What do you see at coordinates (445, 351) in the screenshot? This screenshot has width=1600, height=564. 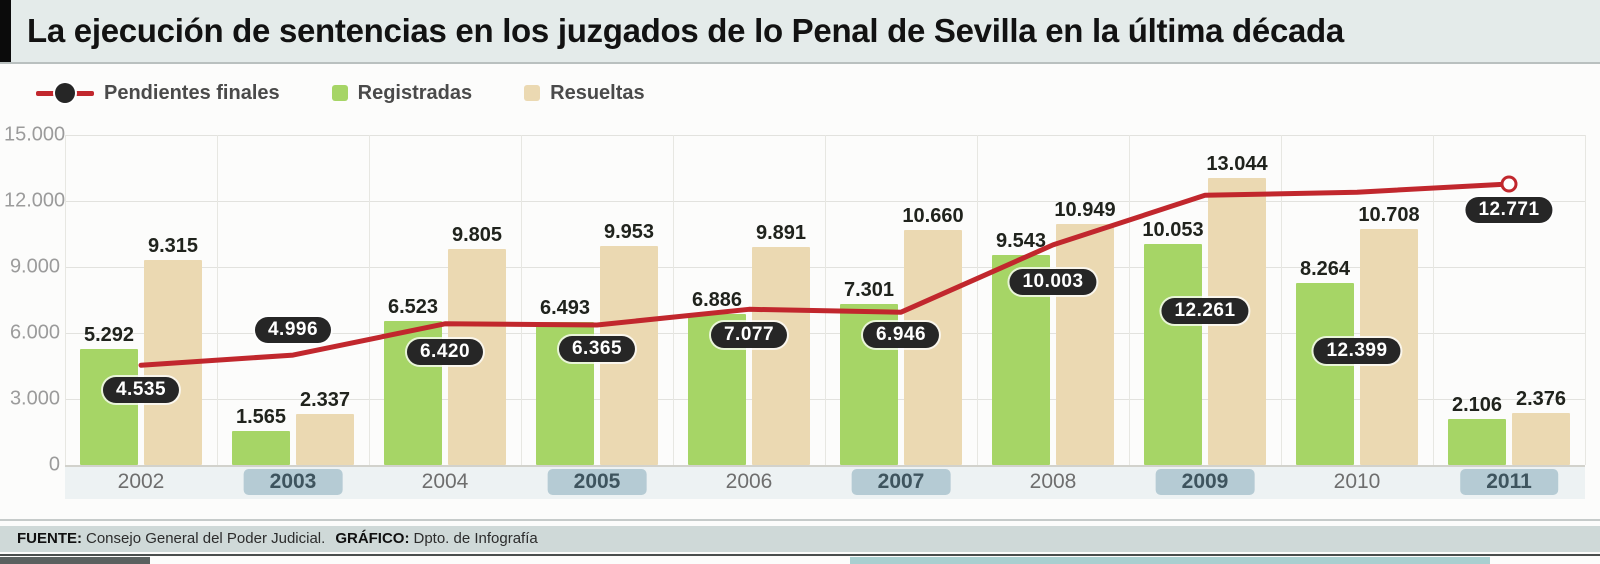 I see `pendientes-pill-2004: 6.420` at bounding box center [445, 351].